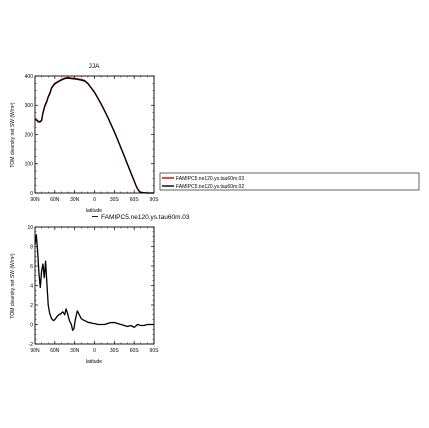  Describe the element at coordinates (210, 187) in the screenshot. I see `top-legend-label-2: FAMIPC5.ne120.ys.tau60m.02` at that location.